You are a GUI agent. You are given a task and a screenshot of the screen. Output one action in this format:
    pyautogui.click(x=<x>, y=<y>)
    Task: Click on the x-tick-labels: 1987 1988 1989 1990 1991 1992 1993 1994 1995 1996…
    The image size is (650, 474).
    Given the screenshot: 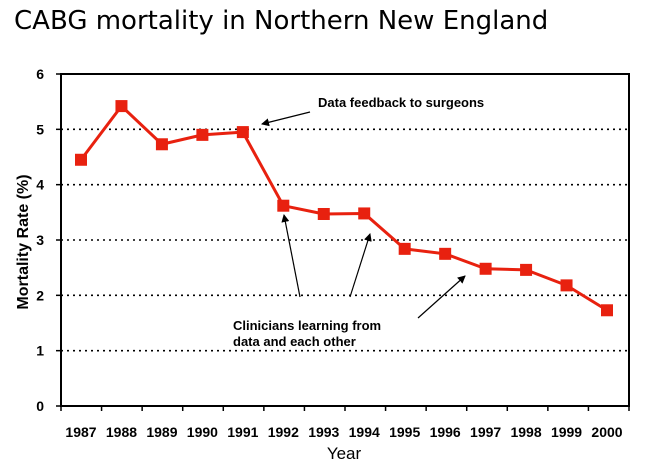 What is the action you would take?
    pyautogui.click(x=343, y=432)
    